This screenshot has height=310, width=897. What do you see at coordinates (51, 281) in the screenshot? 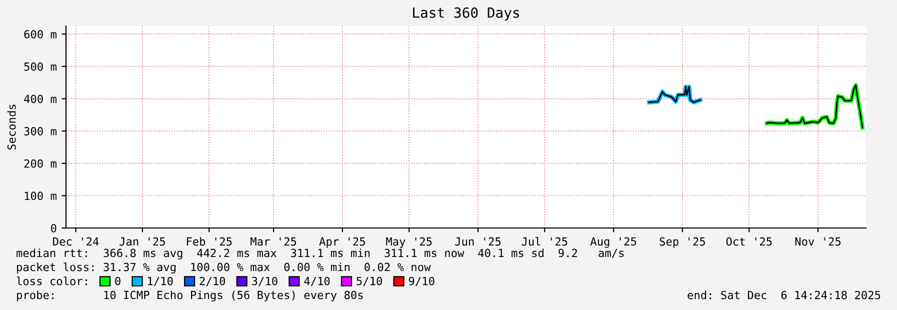
I see `legend-title: loss color:` at bounding box center [51, 281].